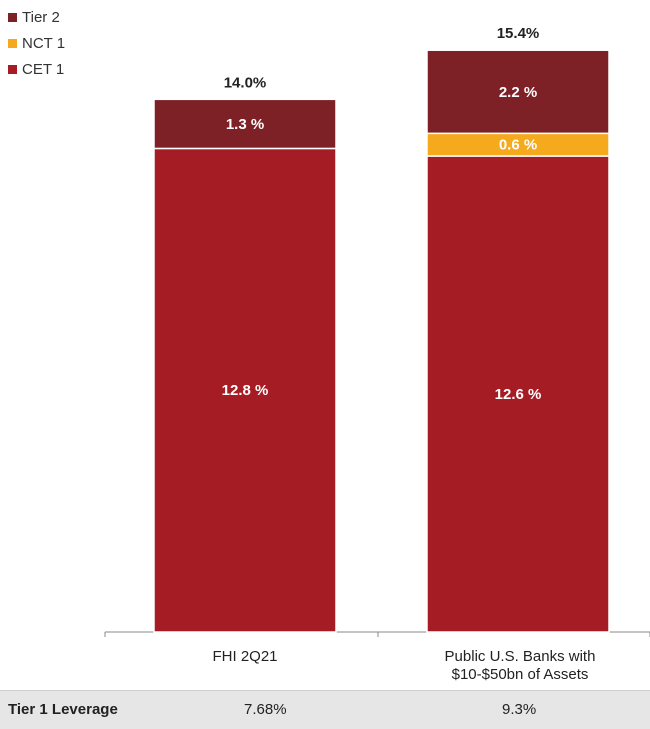  What do you see at coordinates (520, 656) in the screenshot?
I see `category-label-line: Public U.S. Banks with` at bounding box center [520, 656].